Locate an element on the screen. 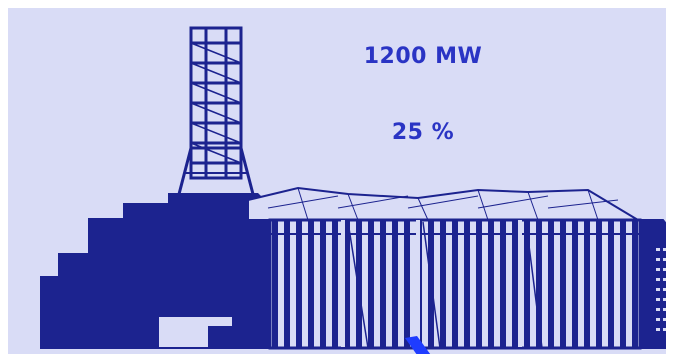  needle-indicator is located at coordinates (418, 345).